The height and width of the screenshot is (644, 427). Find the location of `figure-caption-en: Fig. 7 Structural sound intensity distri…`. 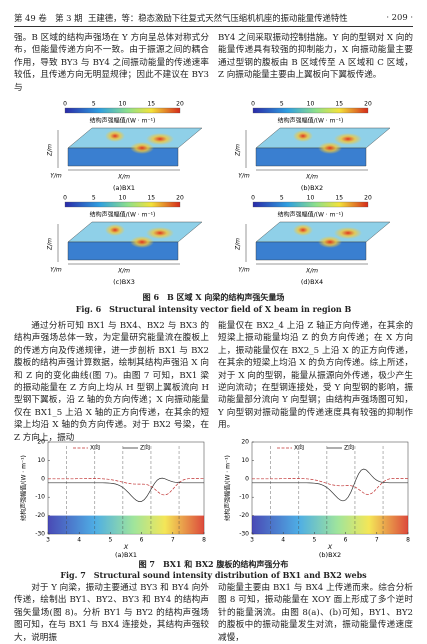

figure-caption-en: Fig. 7 Structural sound intensity distri… is located at coordinates (213, 575).